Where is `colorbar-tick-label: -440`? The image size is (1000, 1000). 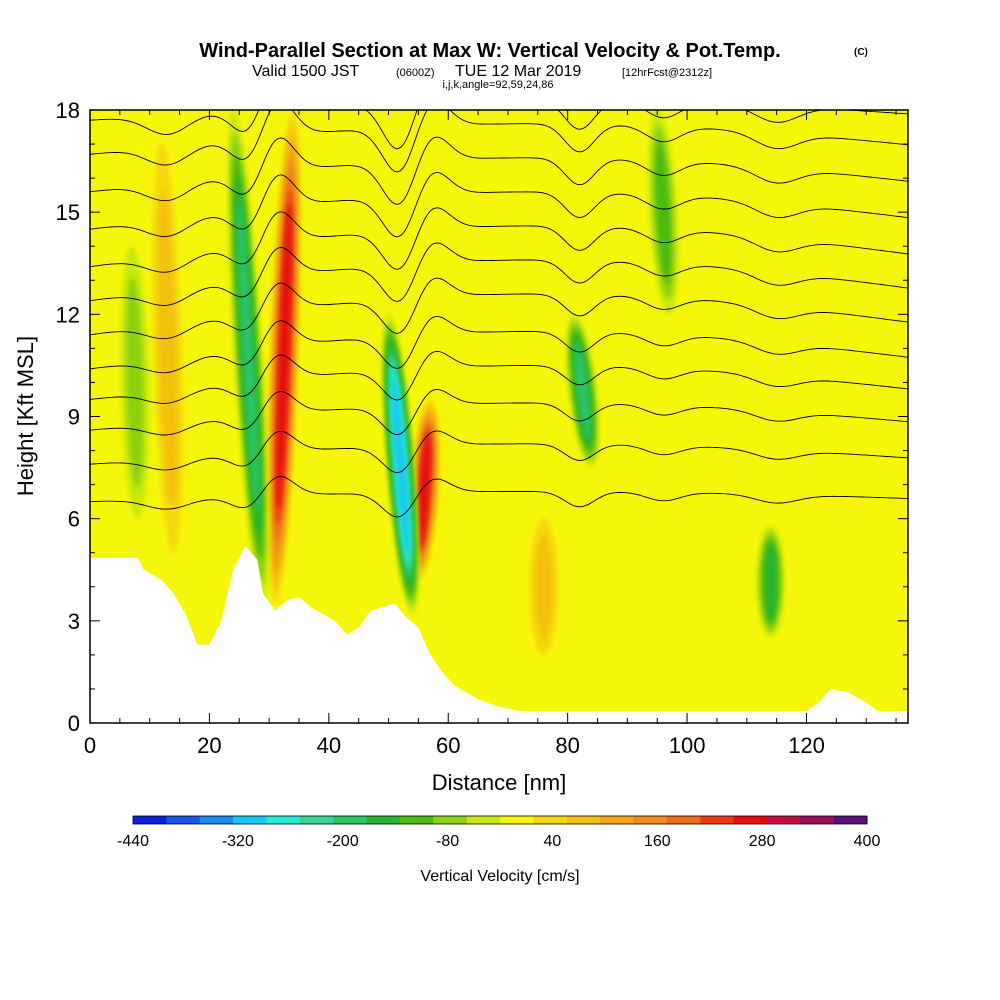
colorbar-tick-label: -440 is located at coordinates (133, 841).